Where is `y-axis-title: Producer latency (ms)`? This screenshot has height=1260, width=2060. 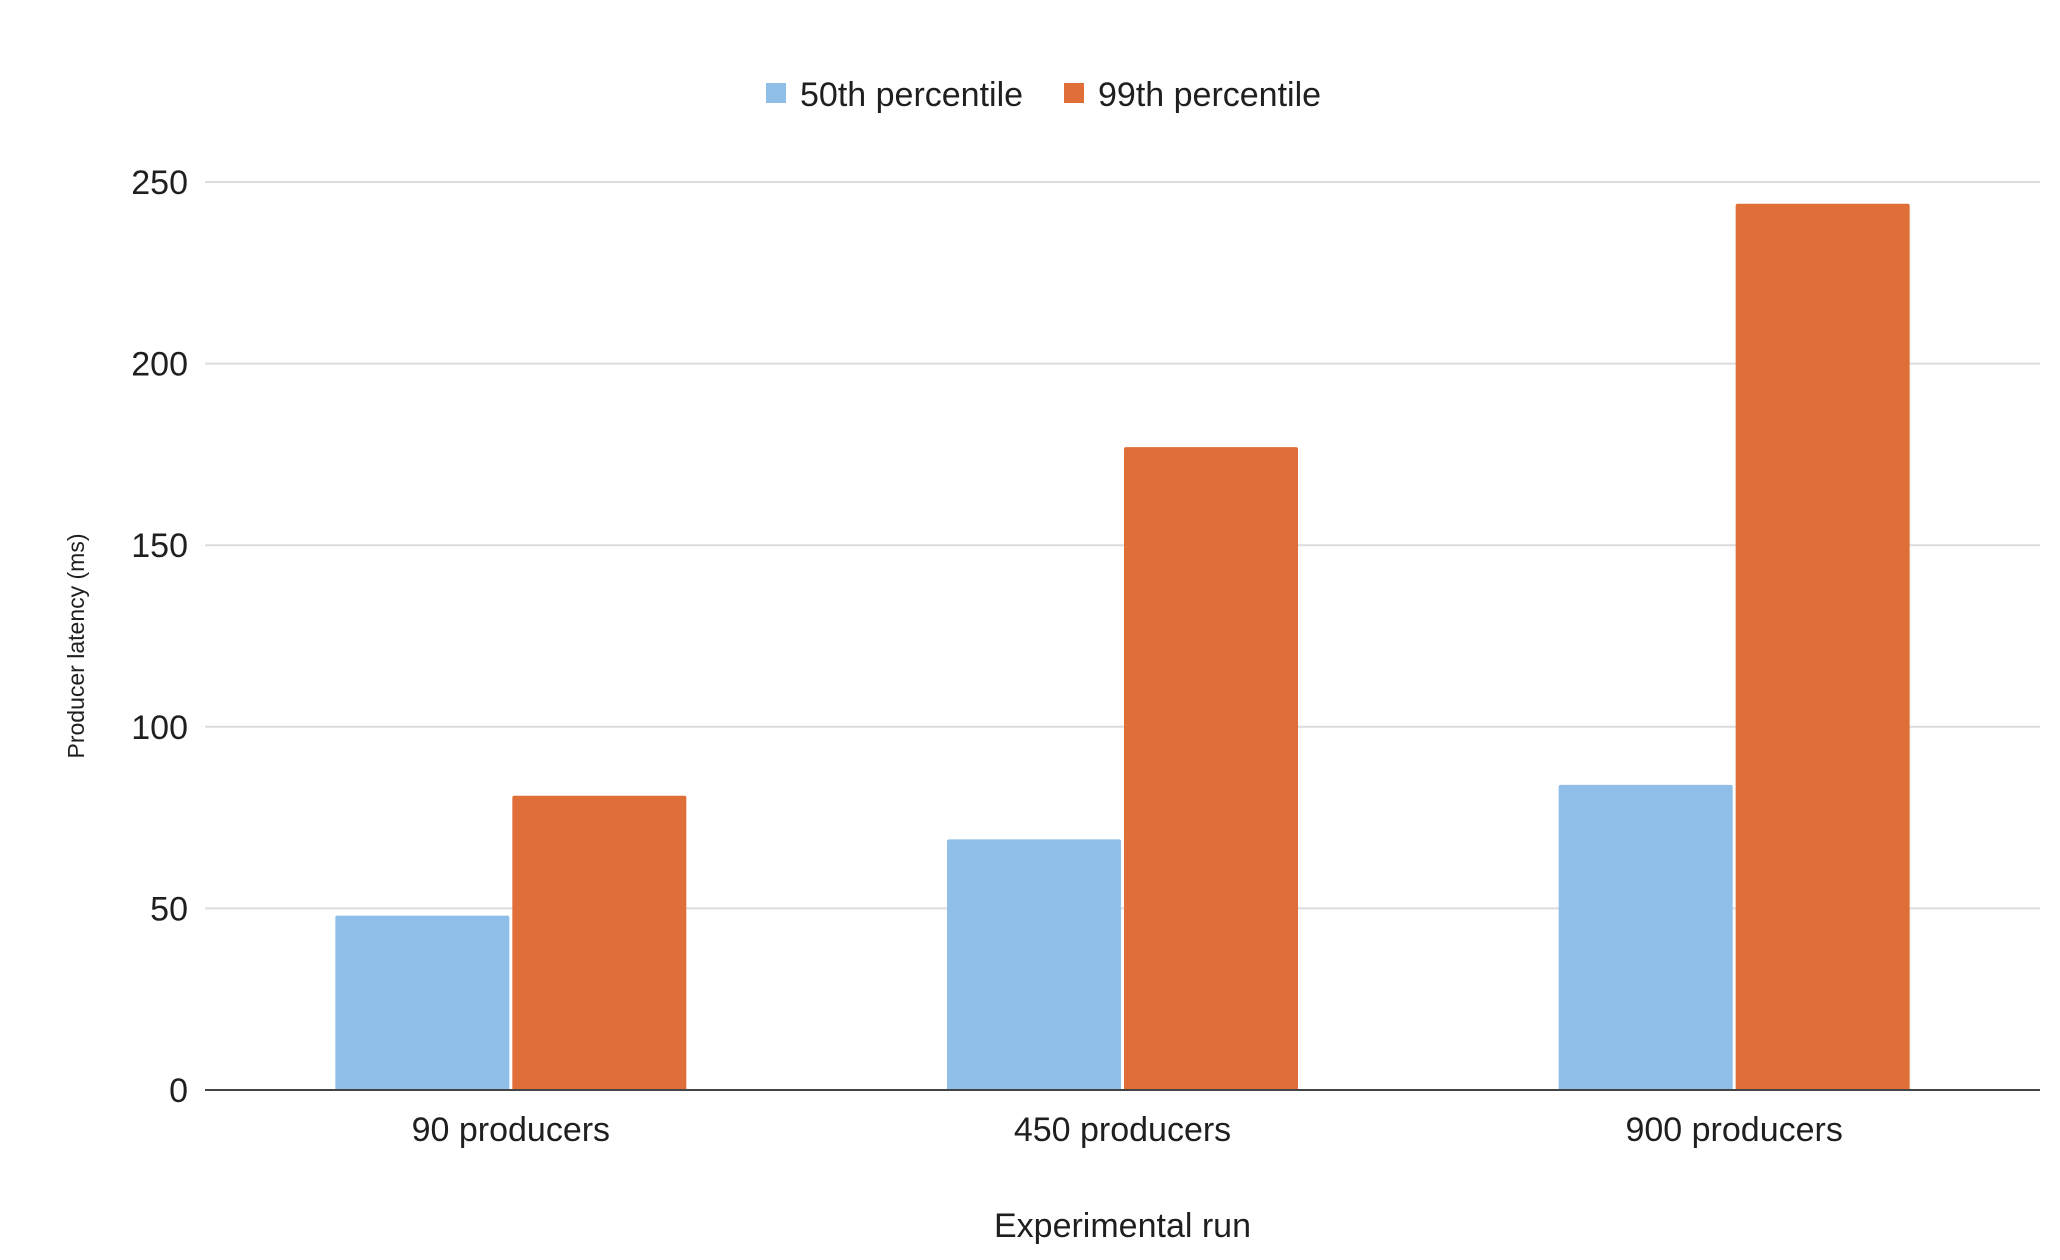
y-axis-title: Producer latency (ms) is located at coordinates (76, 646).